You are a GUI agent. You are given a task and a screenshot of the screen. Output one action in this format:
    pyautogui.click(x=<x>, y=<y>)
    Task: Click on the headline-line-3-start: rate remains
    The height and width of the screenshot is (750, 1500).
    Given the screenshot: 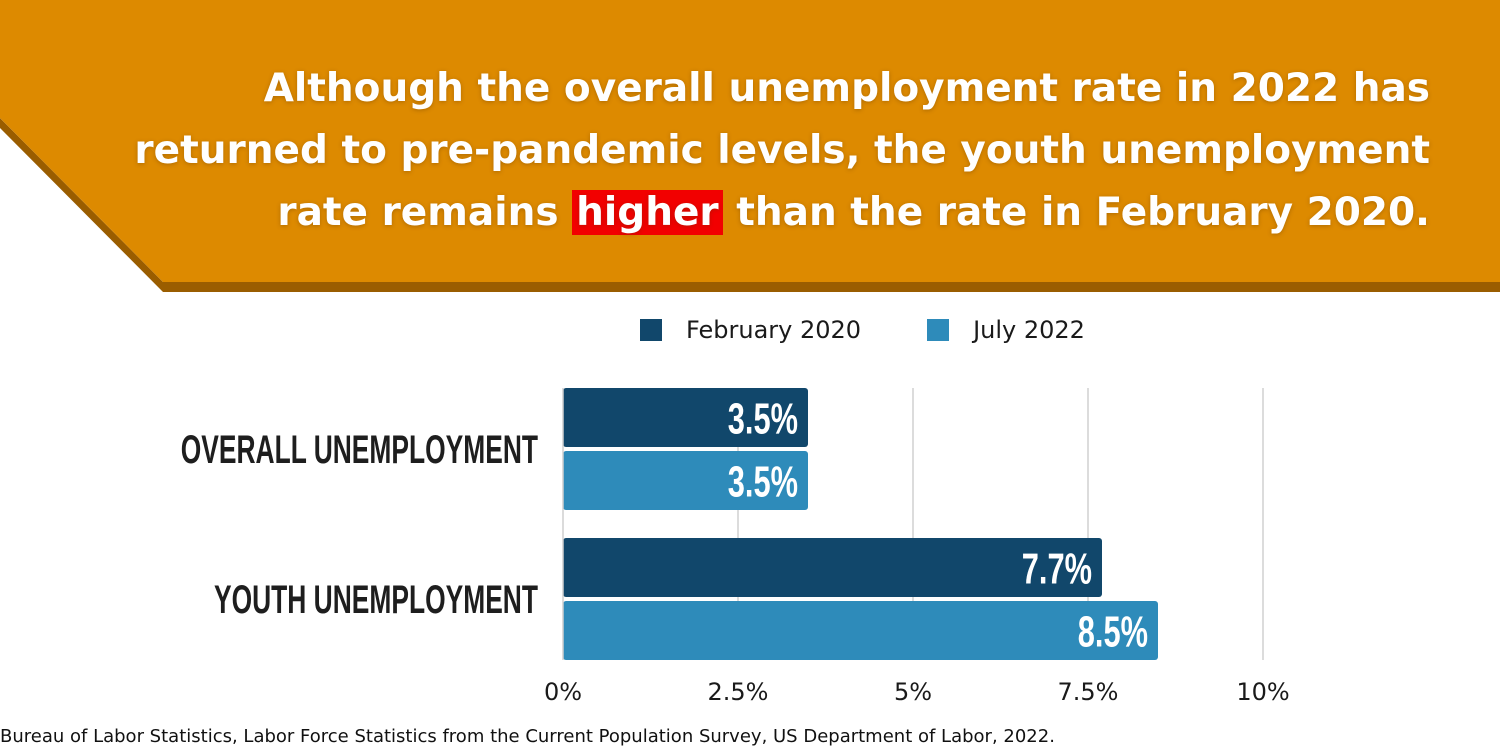 What is the action you would take?
    pyautogui.click(x=425, y=212)
    